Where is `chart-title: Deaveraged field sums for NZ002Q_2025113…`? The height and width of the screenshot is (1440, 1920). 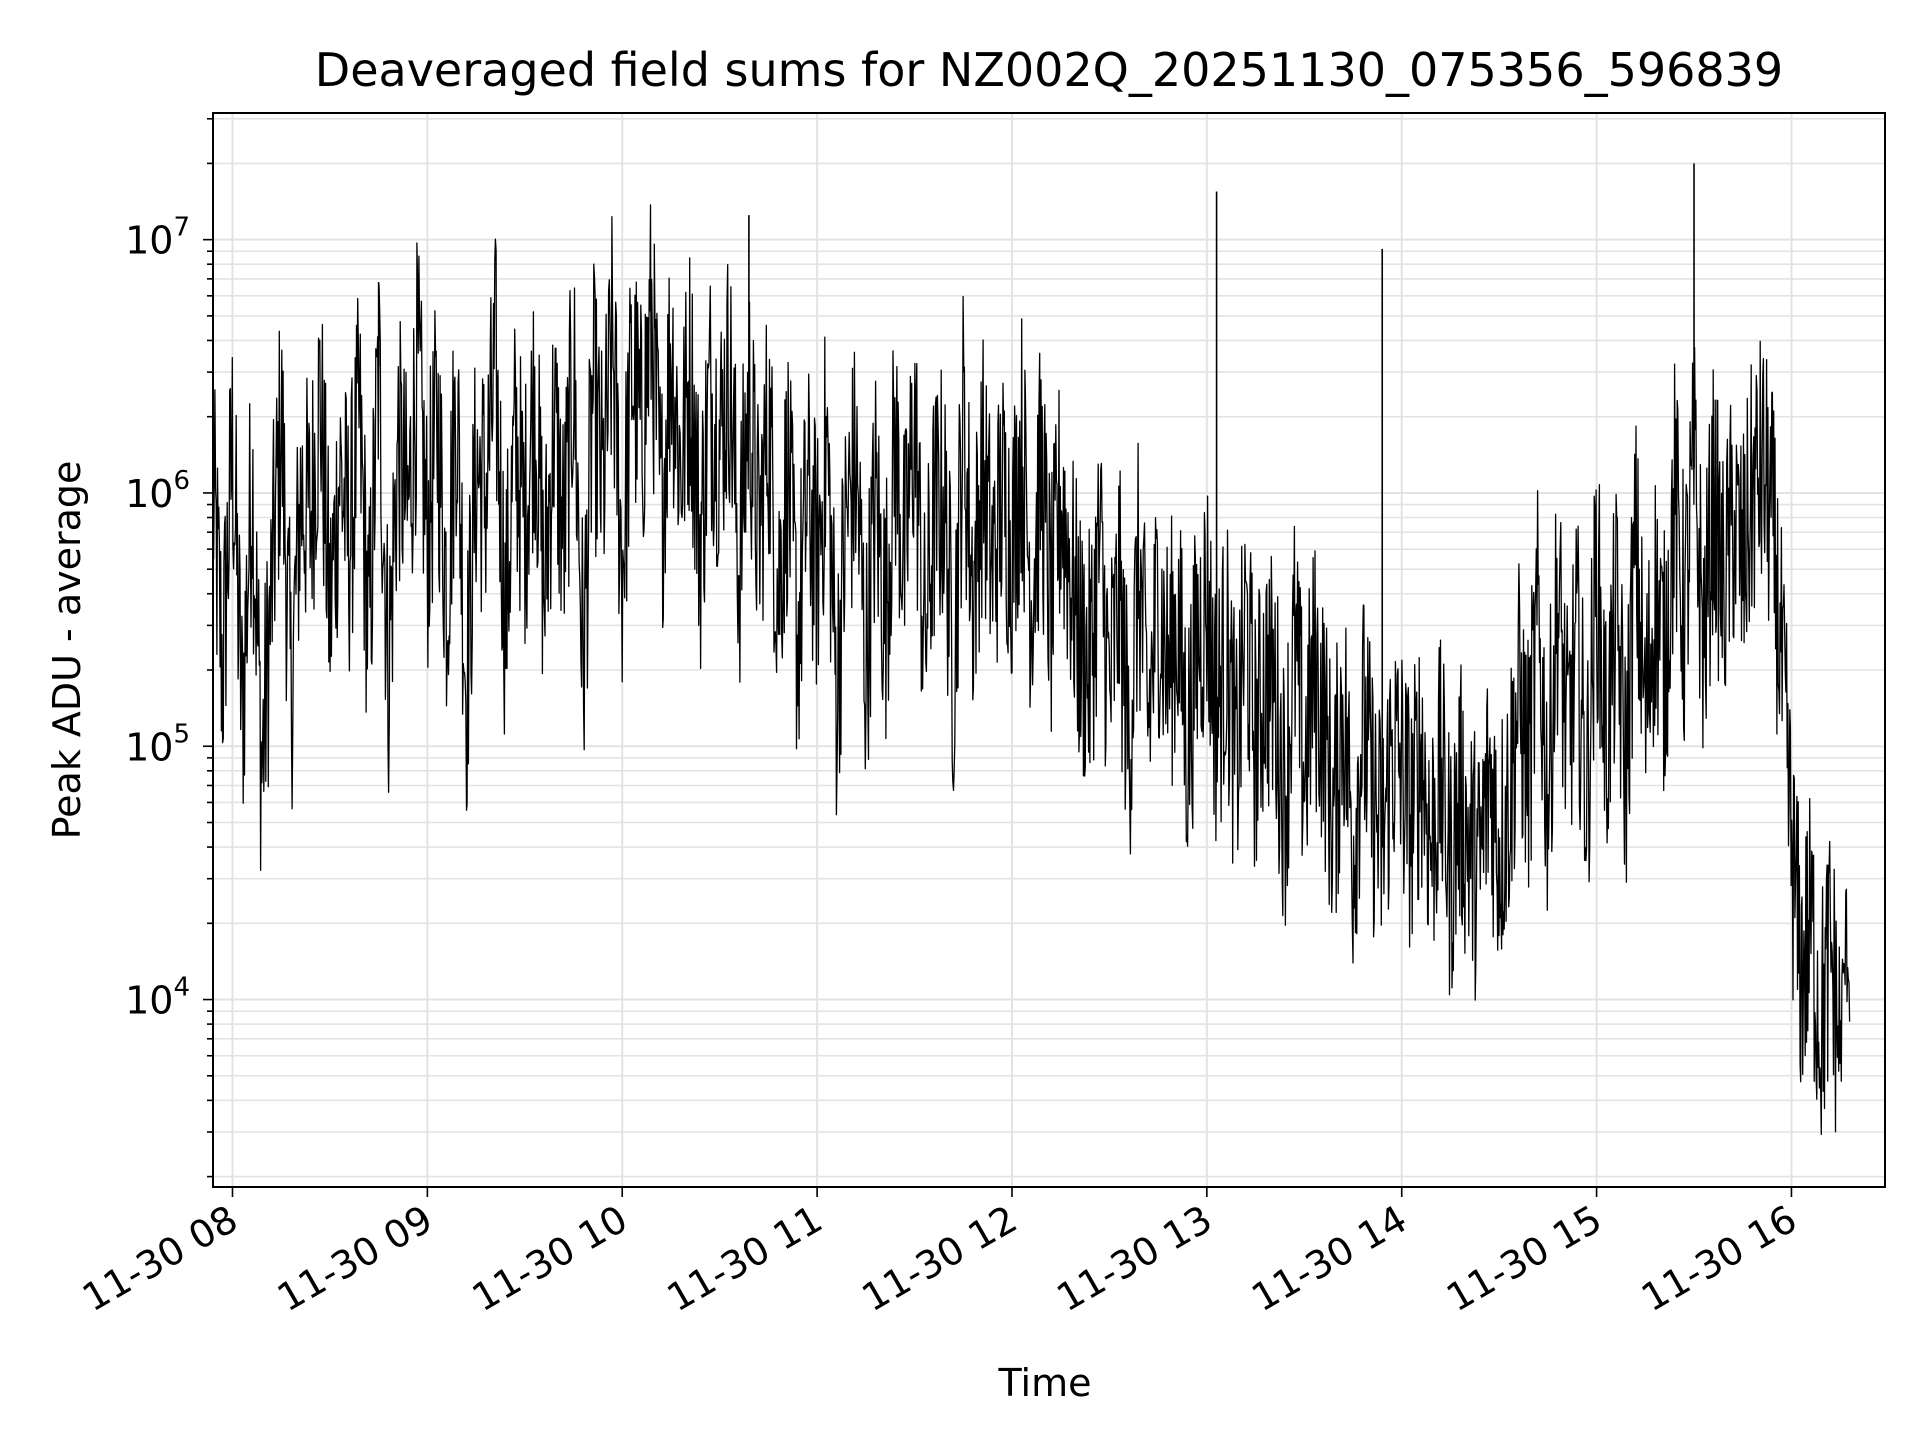
chart-title: Deaveraged field sums for NZ002Q_2025113… is located at coordinates (1049, 70).